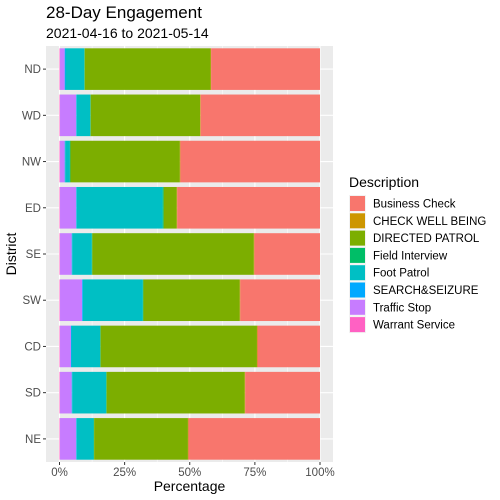 The image size is (500, 500). What do you see at coordinates (124, 12) in the screenshot?
I see `chart-title: 28-Day Engagement` at bounding box center [124, 12].